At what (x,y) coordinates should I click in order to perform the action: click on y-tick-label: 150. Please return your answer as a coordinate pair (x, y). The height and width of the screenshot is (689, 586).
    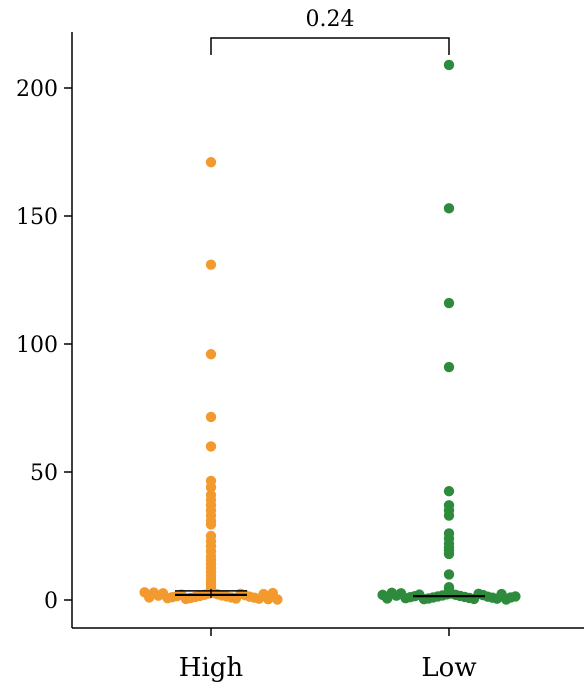
    Looking at the image, I should click on (37, 217).